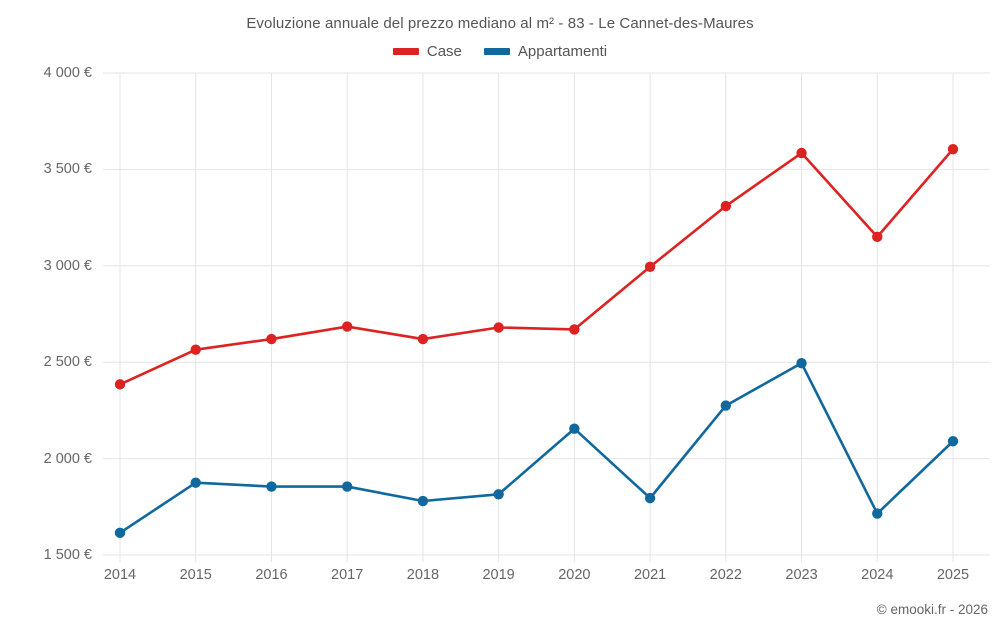  What do you see at coordinates (932, 609) in the screenshot?
I see `credit-text: © emooki.fr - 2026` at bounding box center [932, 609].